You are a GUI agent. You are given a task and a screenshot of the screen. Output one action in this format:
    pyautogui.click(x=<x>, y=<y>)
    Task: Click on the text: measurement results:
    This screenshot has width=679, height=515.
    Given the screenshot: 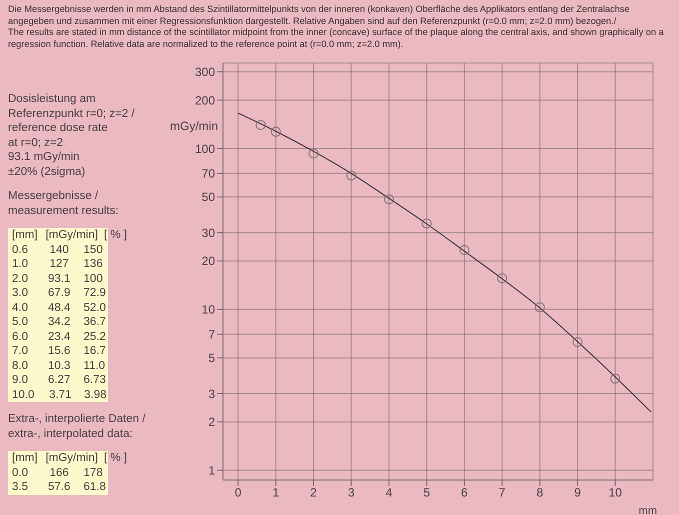 What is the action you would take?
    pyautogui.click(x=64, y=211)
    